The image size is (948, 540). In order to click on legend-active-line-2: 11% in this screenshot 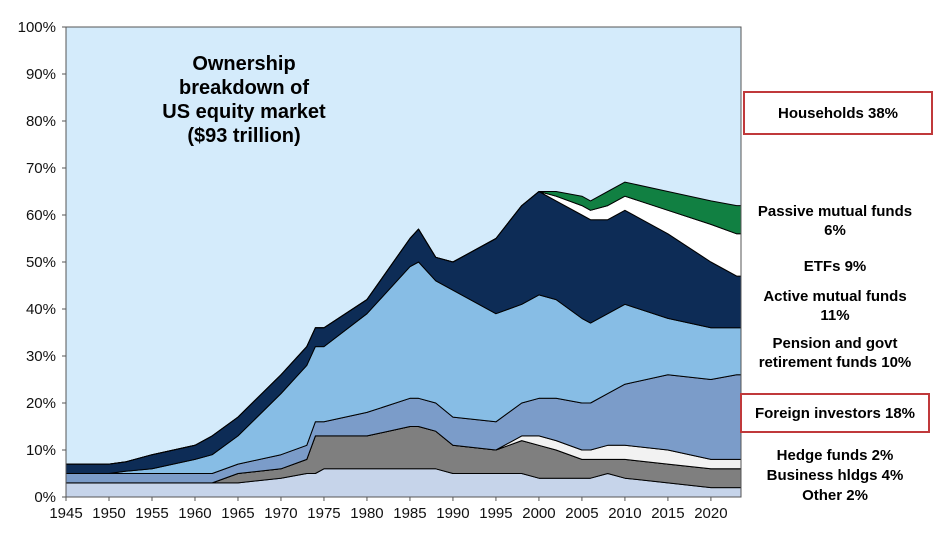, I will do `click(835, 315)`.